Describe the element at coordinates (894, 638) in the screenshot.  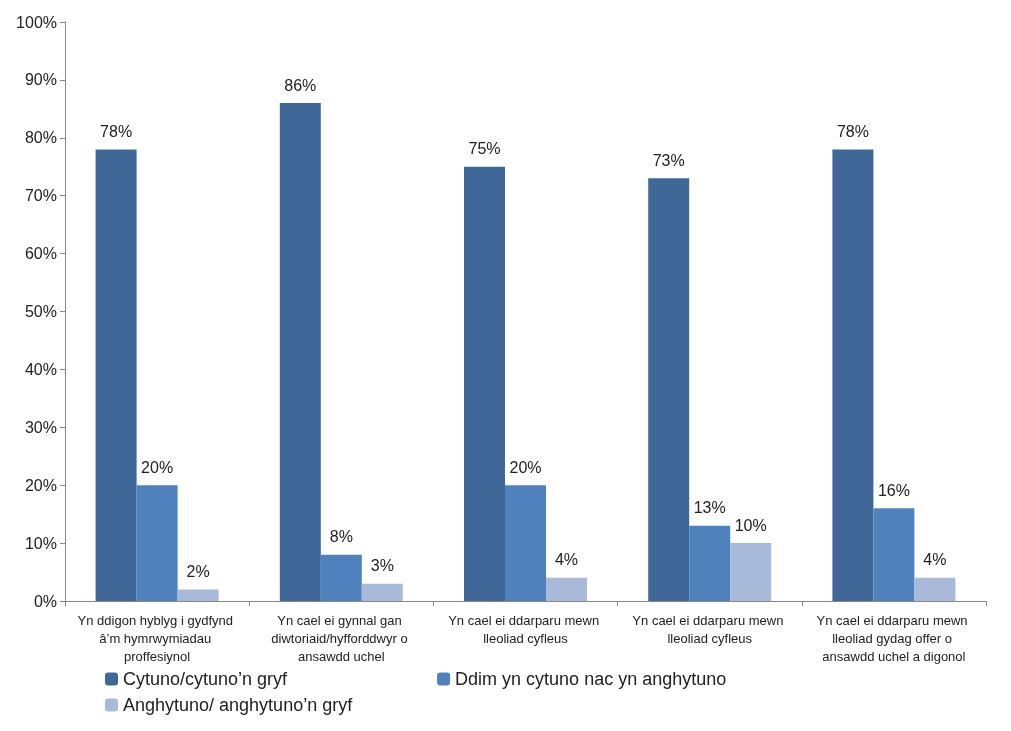
I see `x-tick-label: Yn cael ei ddarparu mewn lleoliad gydag offer o ansawdd uchel a digonol` at that location.